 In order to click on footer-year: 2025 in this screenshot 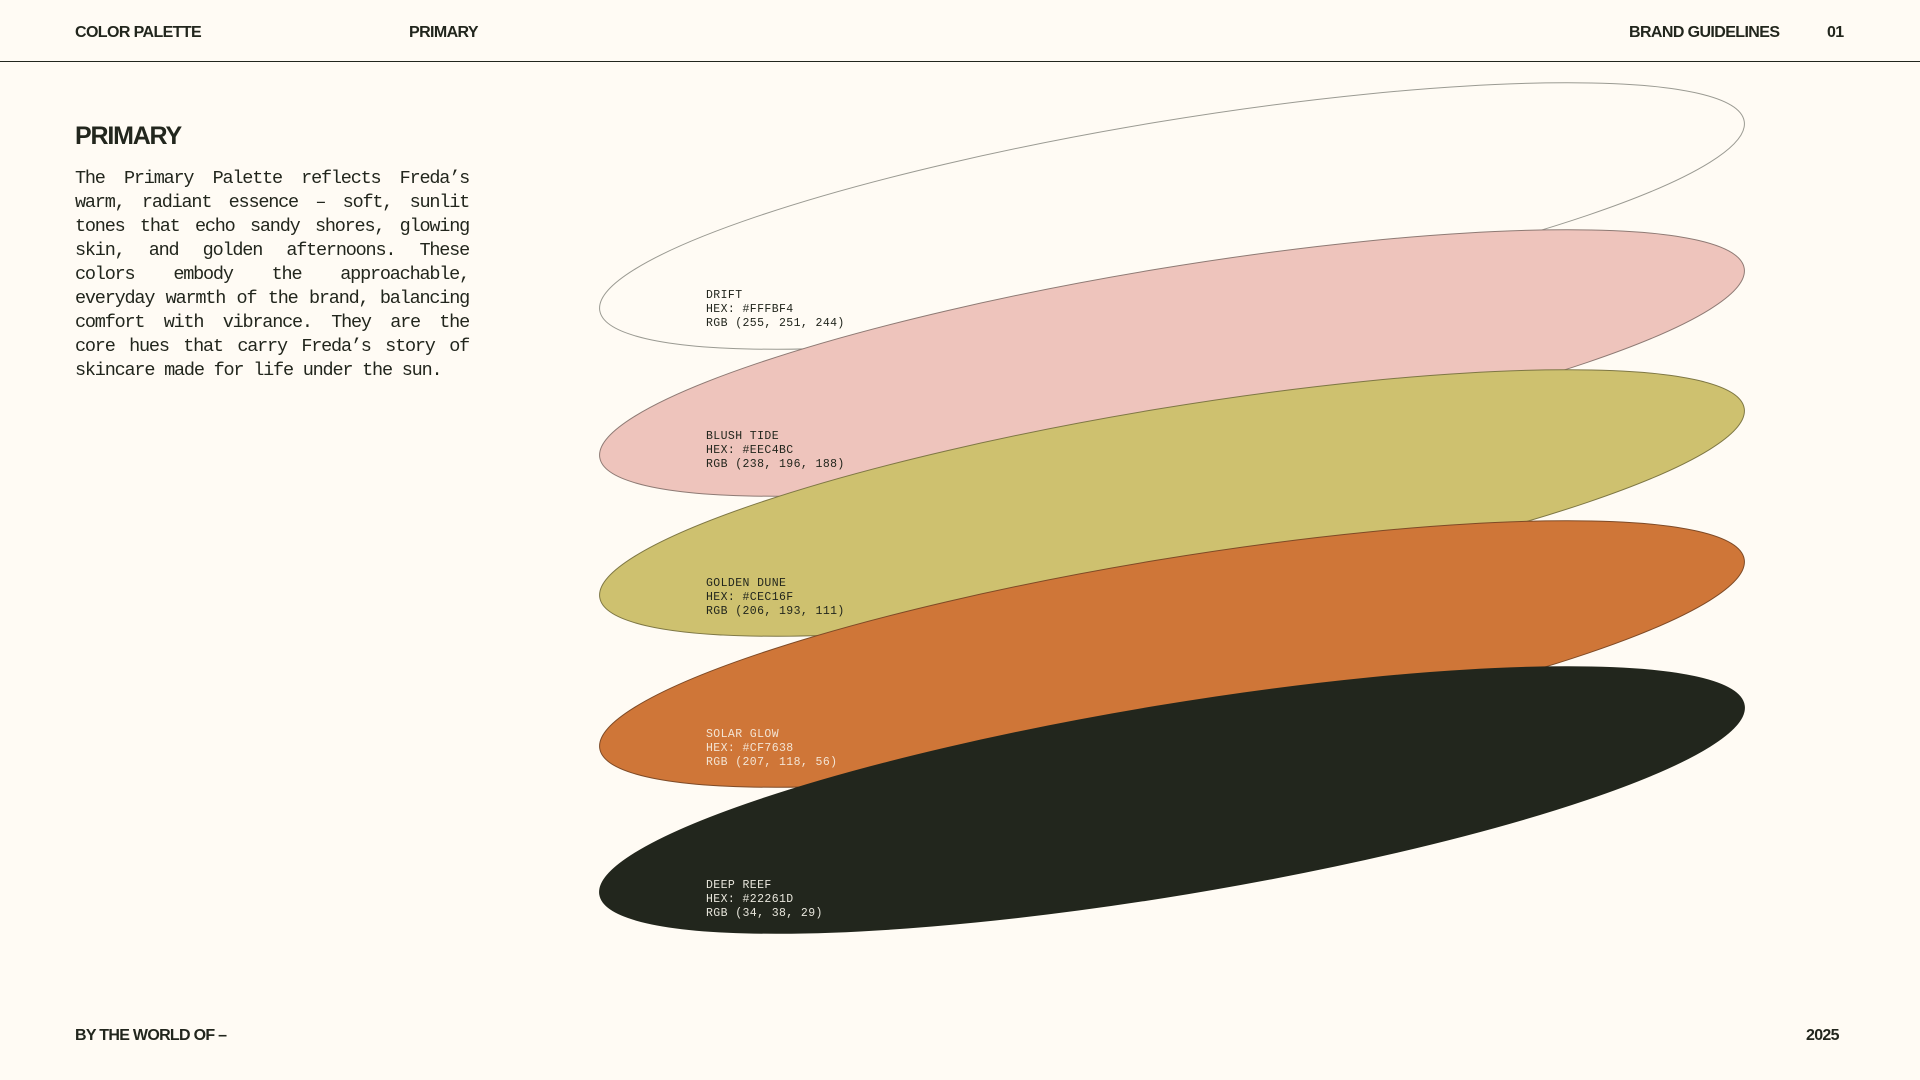, I will do `click(1822, 1035)`.